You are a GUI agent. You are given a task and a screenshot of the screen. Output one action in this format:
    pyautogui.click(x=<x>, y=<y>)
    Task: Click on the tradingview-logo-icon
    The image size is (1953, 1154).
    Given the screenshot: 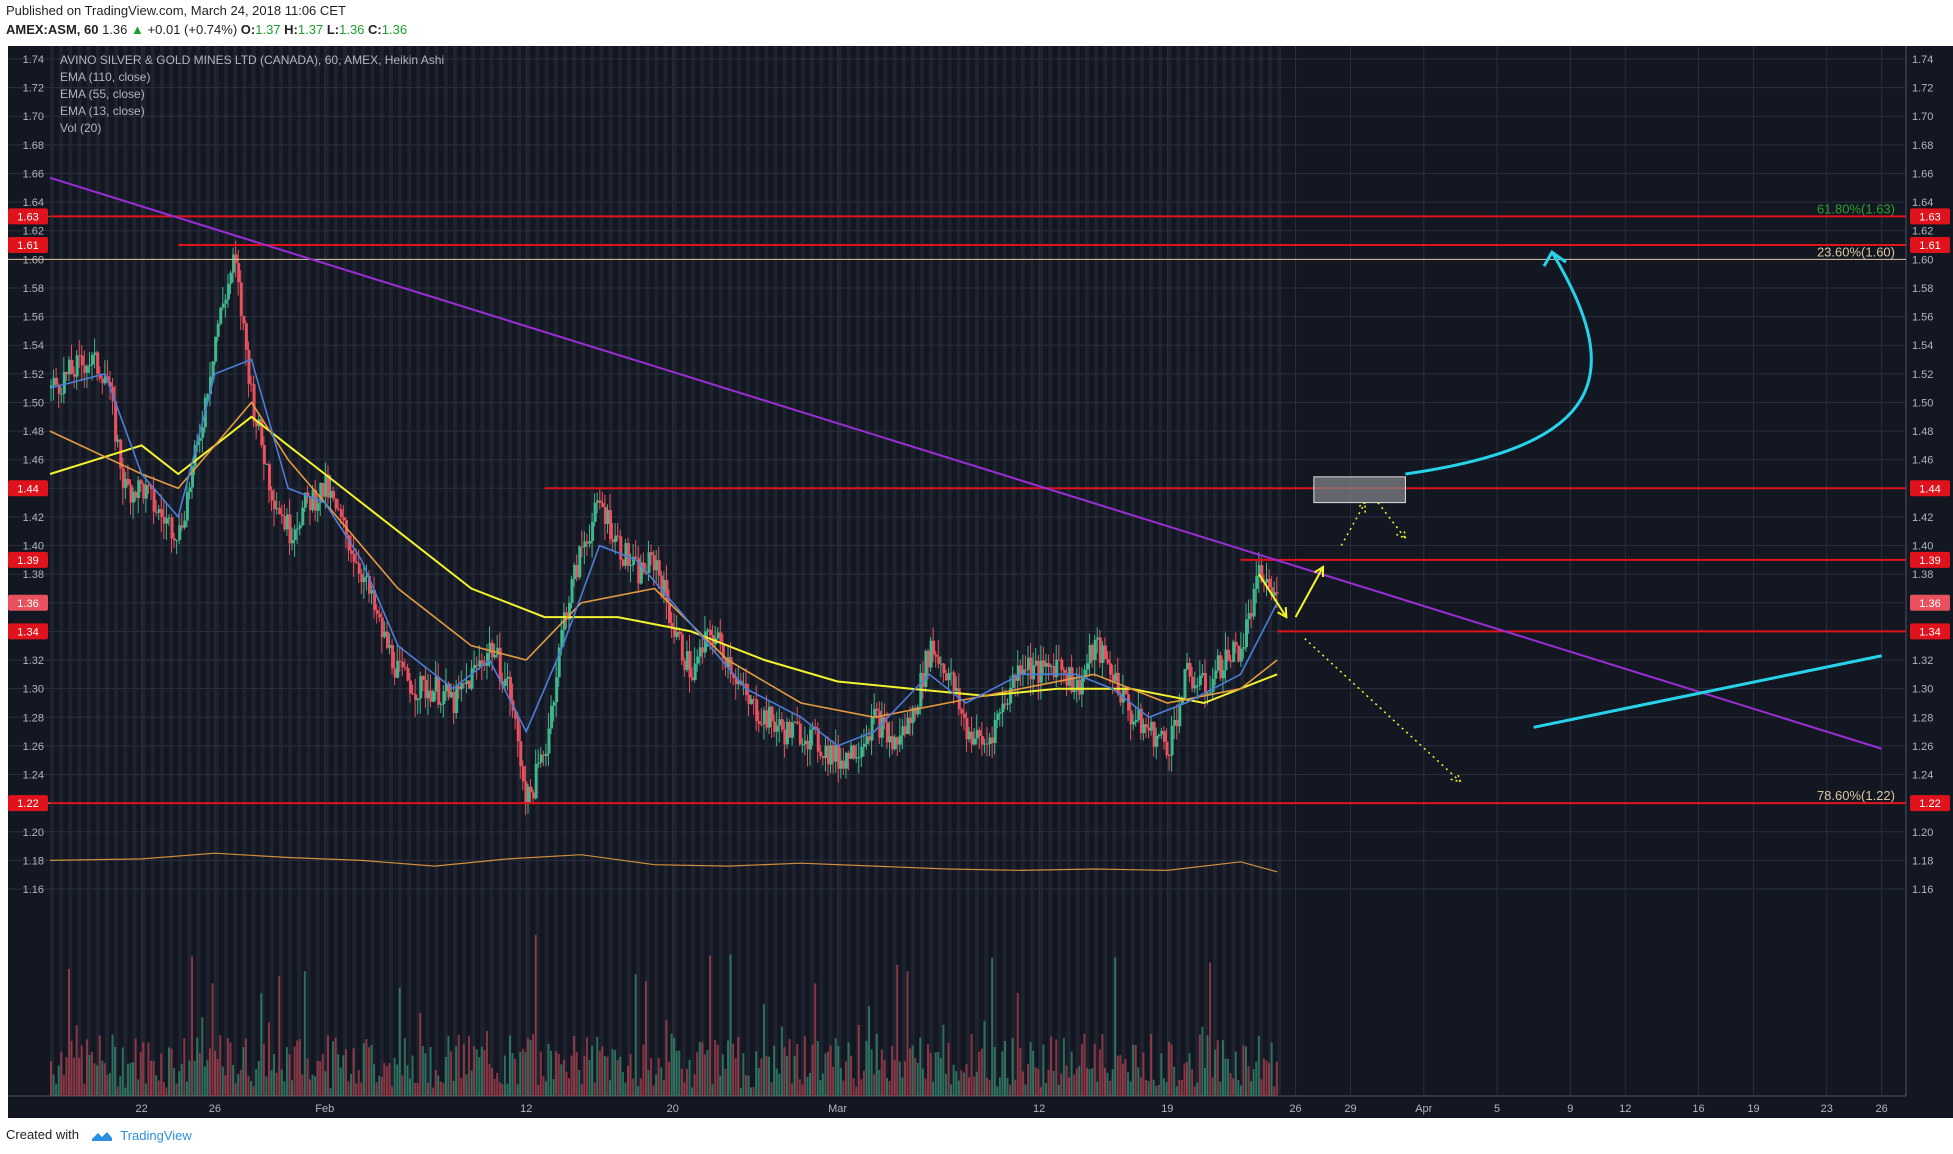 What is the action you would take?
    pyautogui.click(x=101, y=1136)
    